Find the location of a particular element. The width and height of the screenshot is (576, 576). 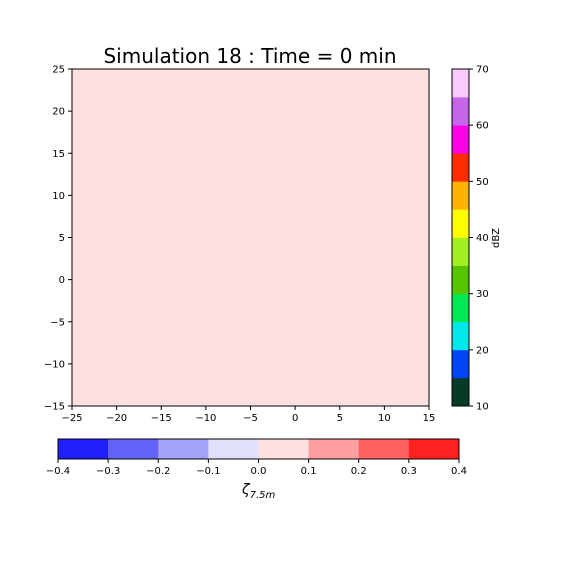

y-tick-label: 5 is located at coordinates (62, 238).